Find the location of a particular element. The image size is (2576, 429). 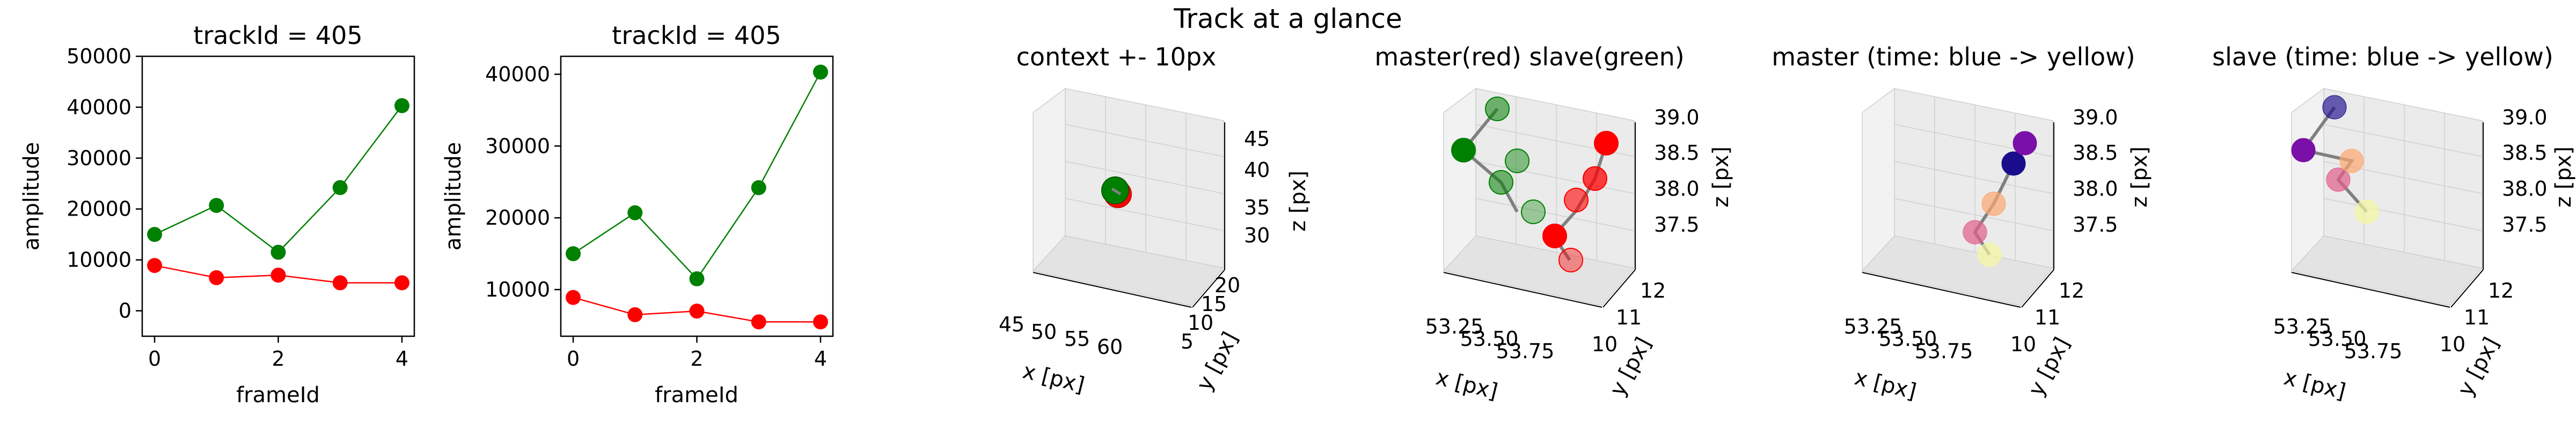

chart-5-panes is located at coordinates (1957, 196).